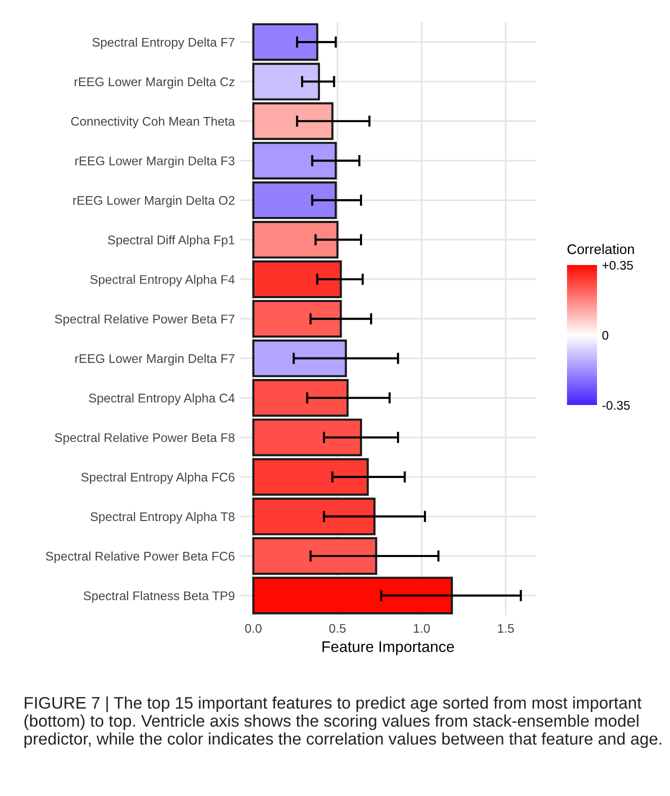 The width and height of the screenshot is (670, 796). Describe the element at coordinates (617, 265) in the screenshot. I see `color-bar-label: +0.35` at that location.